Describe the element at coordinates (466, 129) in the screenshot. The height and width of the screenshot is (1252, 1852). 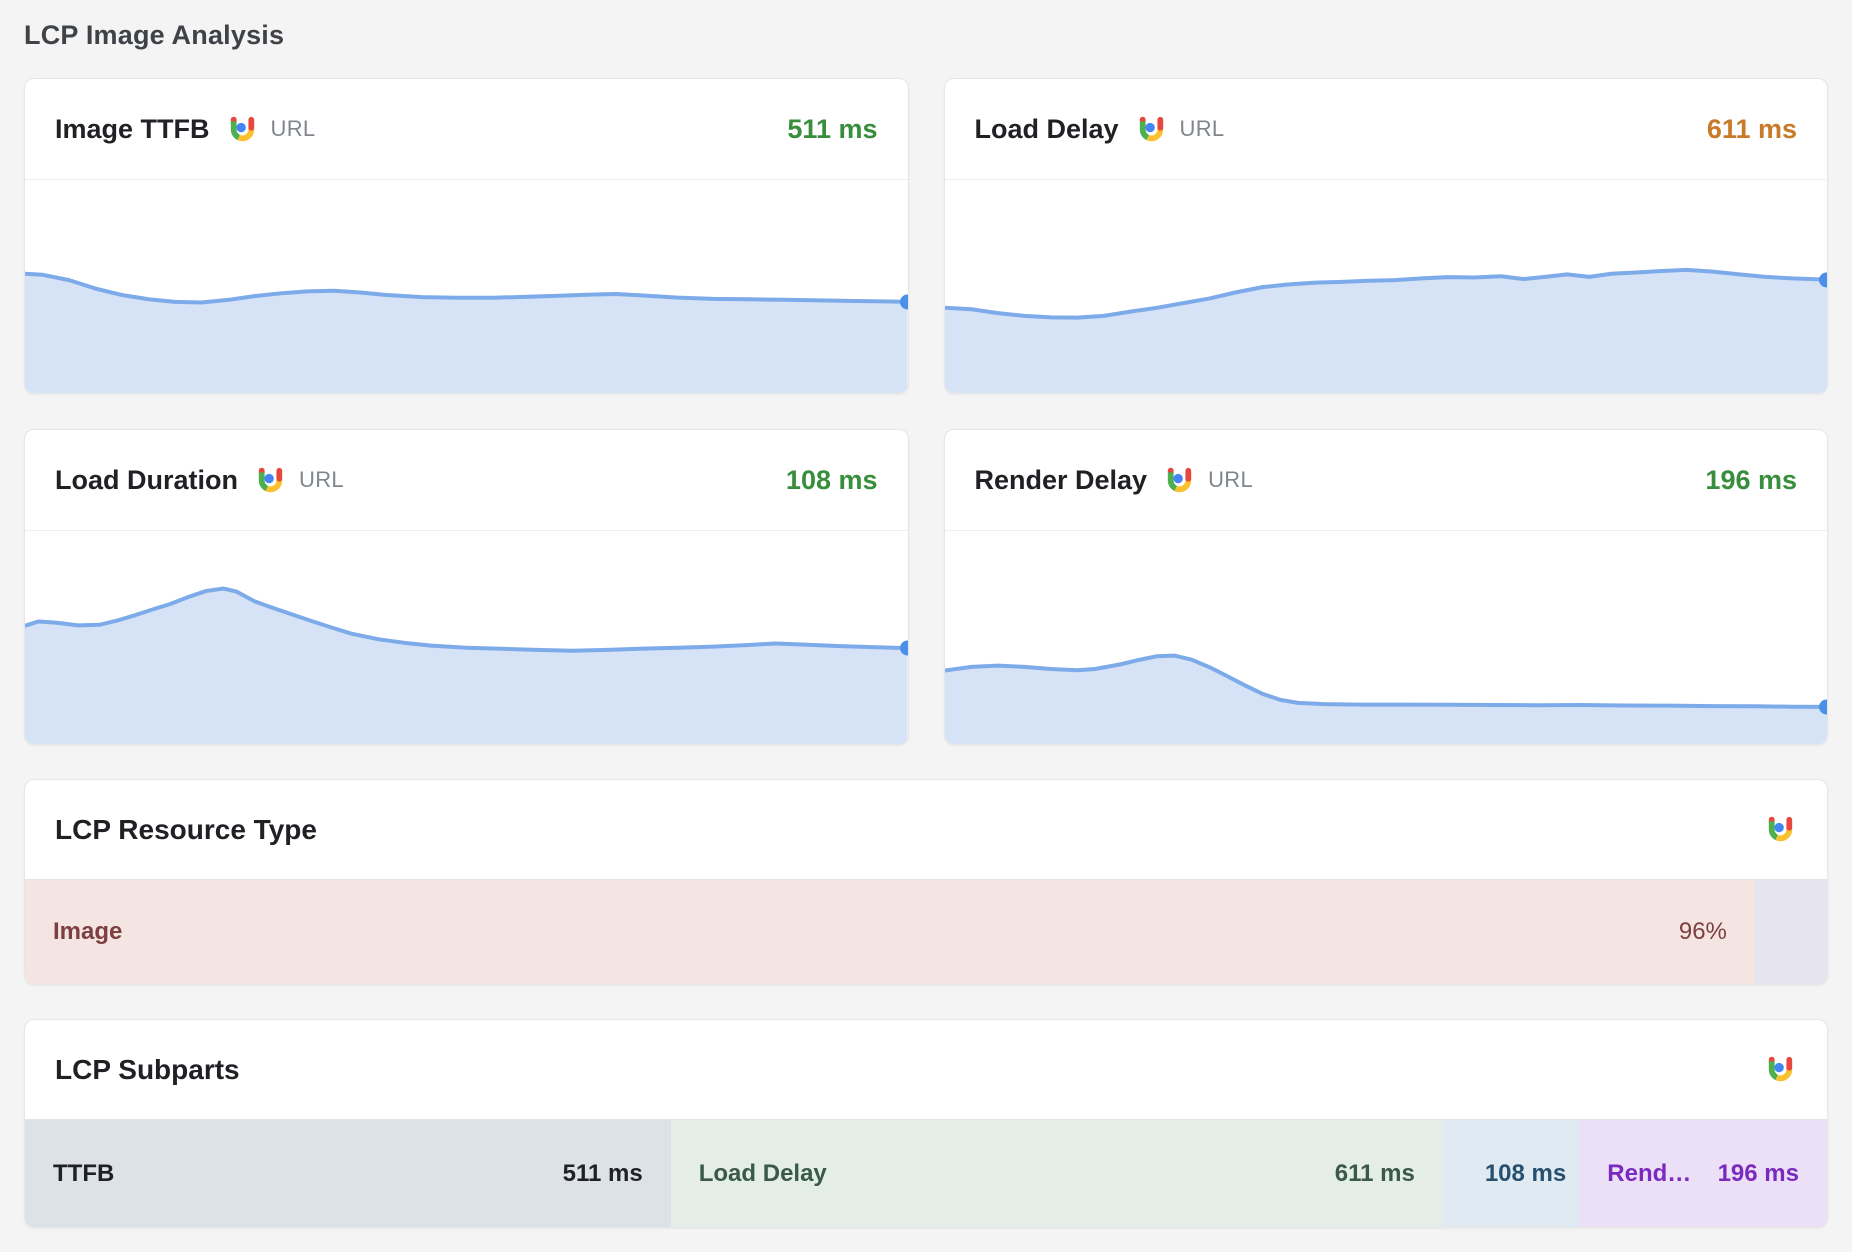
I see `metric-card-header: Image TTFB URL 511 ms` at that location.